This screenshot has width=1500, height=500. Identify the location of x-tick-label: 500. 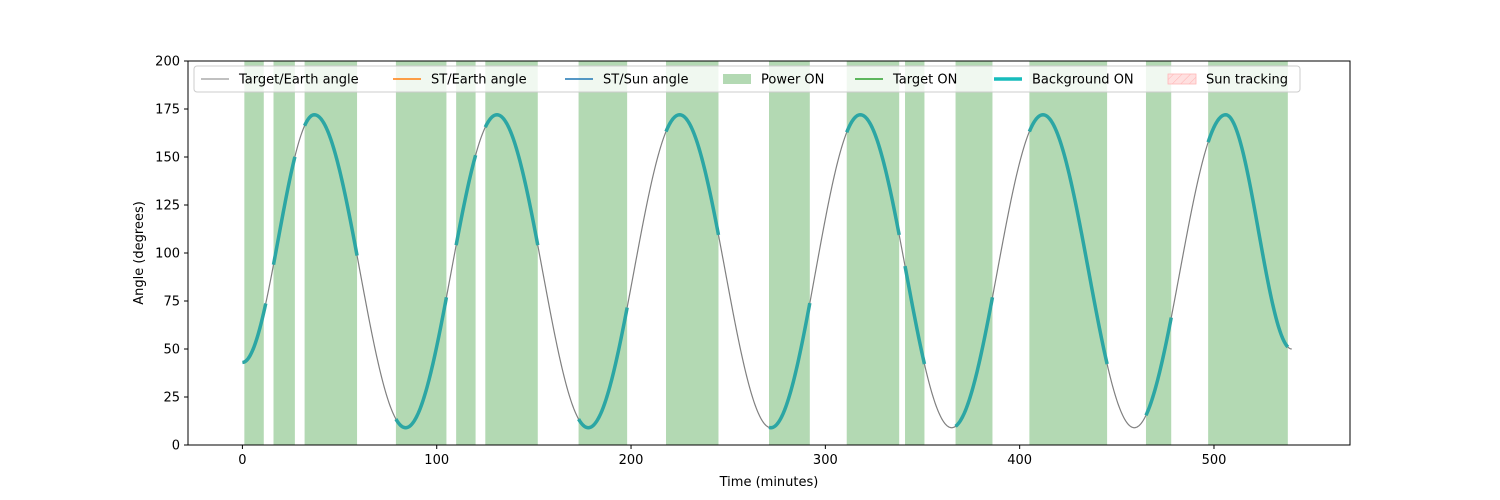
(1214, 460).